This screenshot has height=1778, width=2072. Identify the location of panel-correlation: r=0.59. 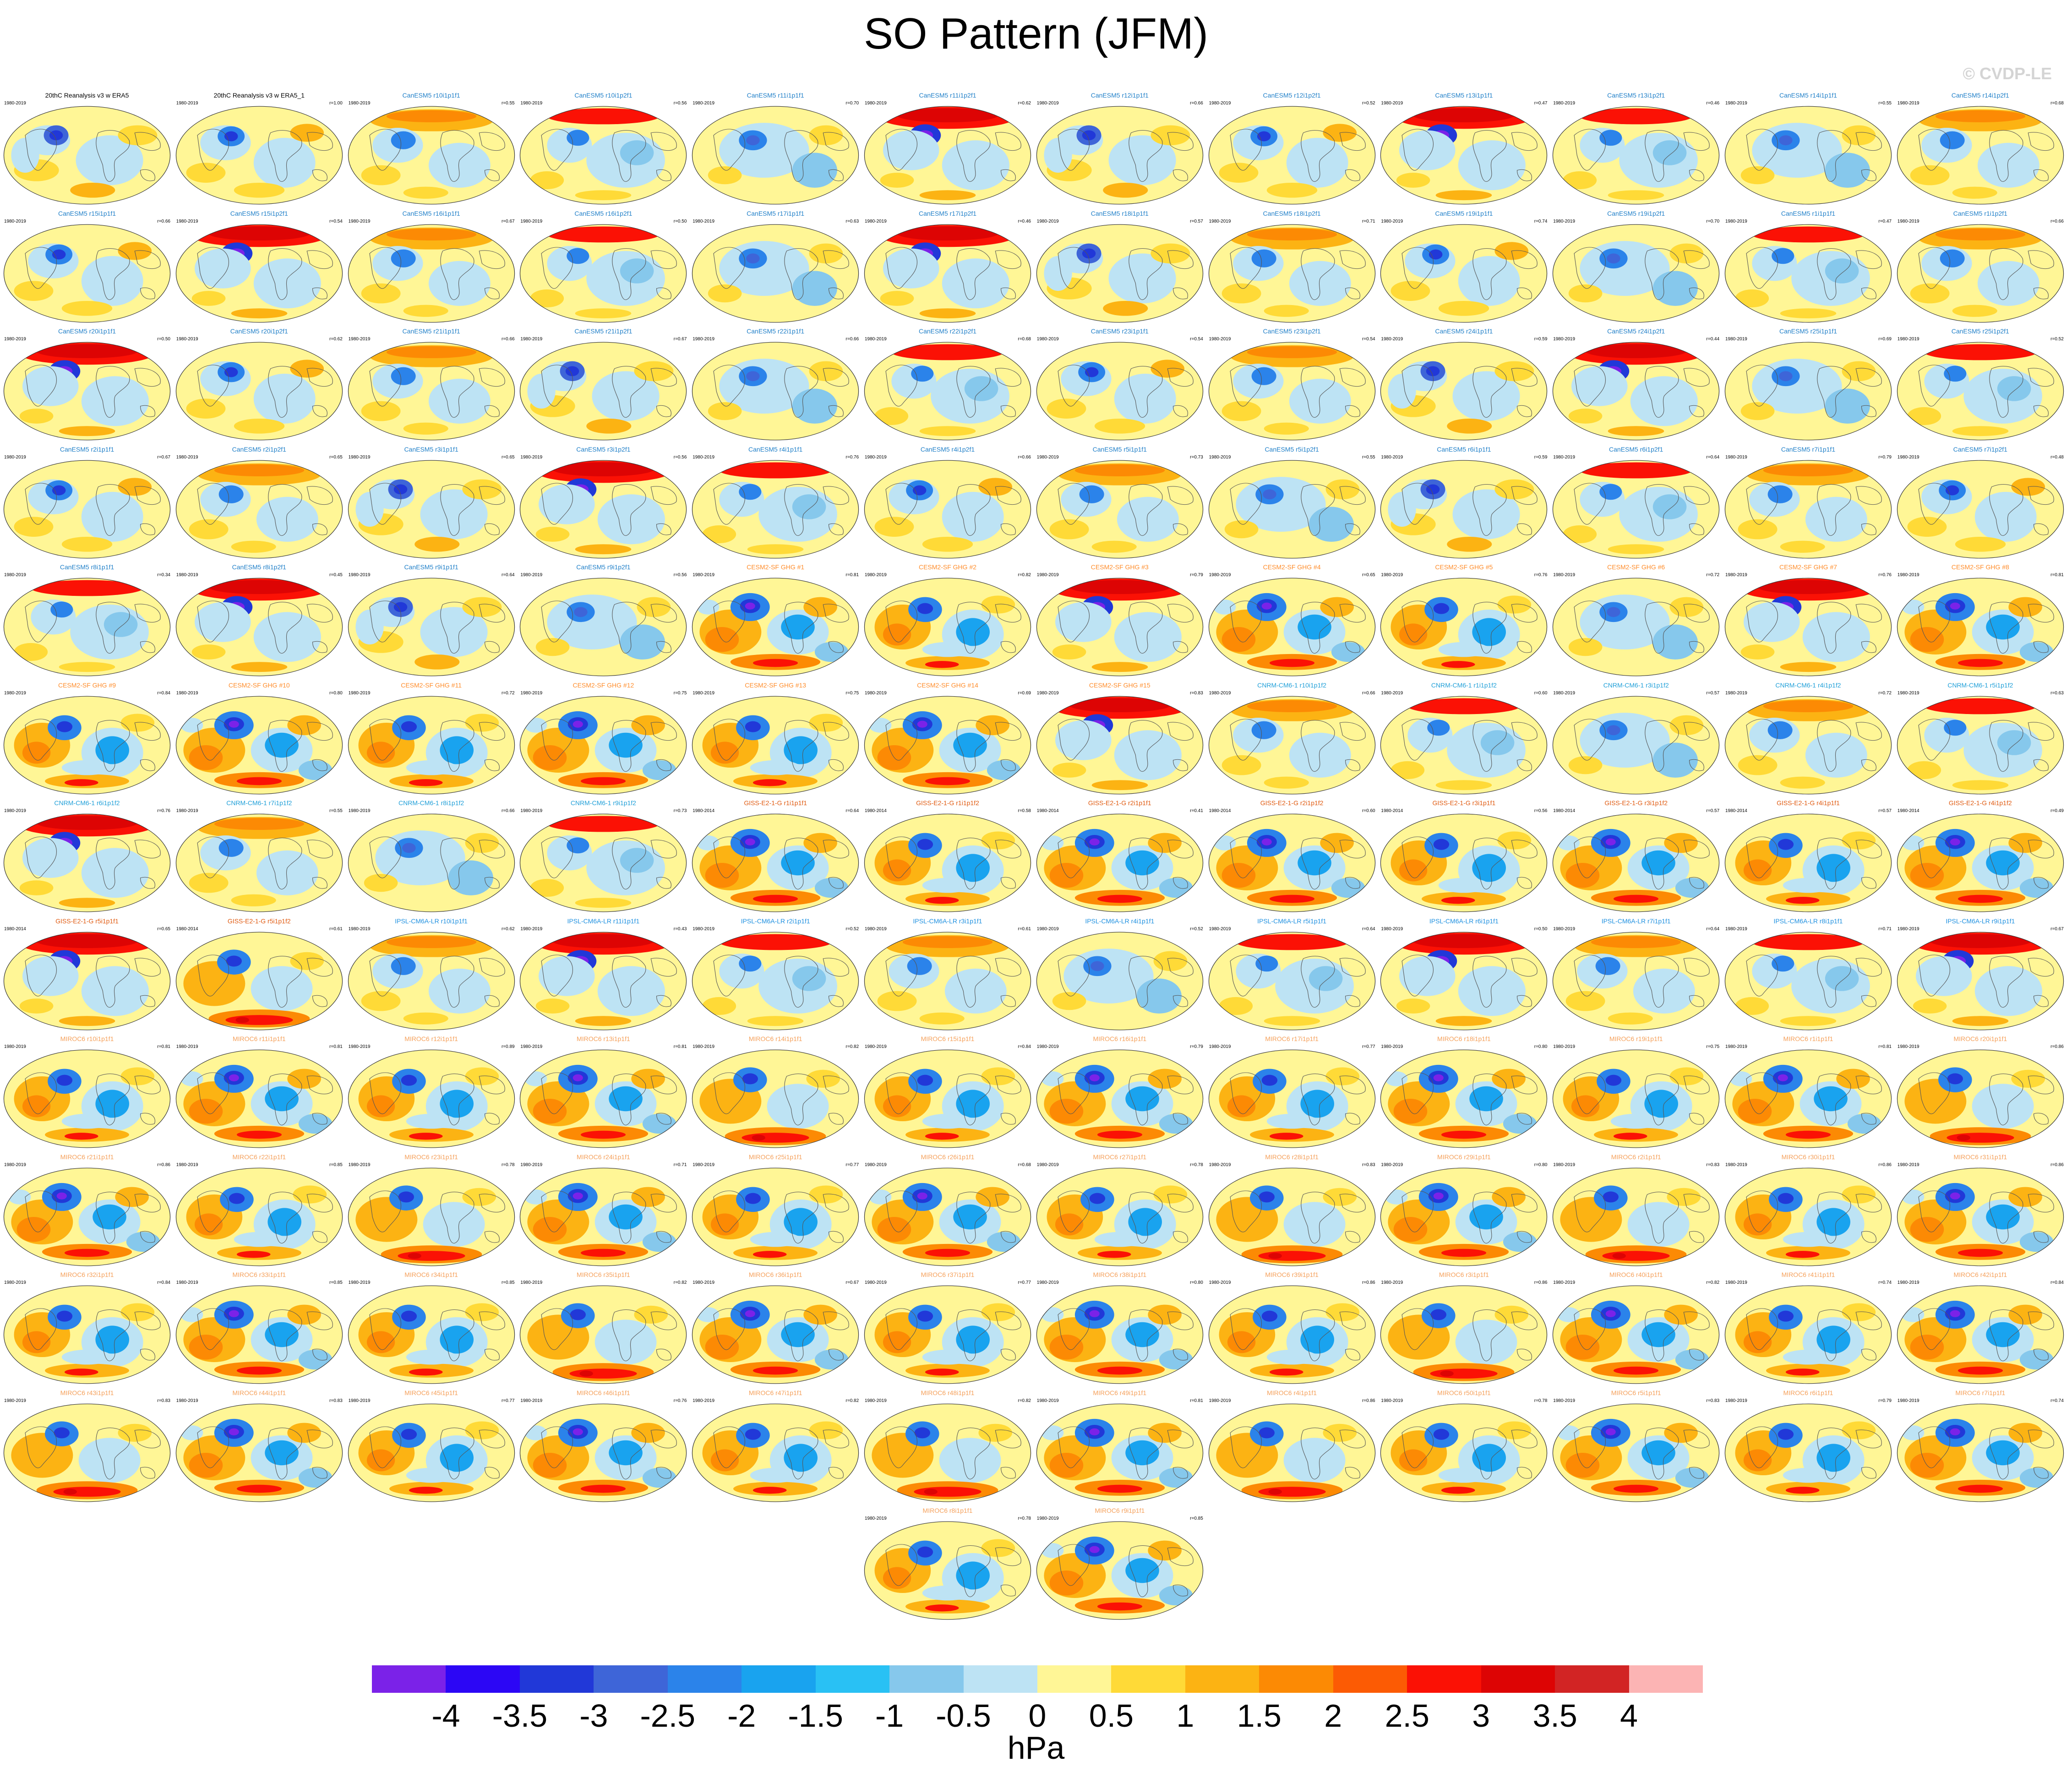
(1541, 339).